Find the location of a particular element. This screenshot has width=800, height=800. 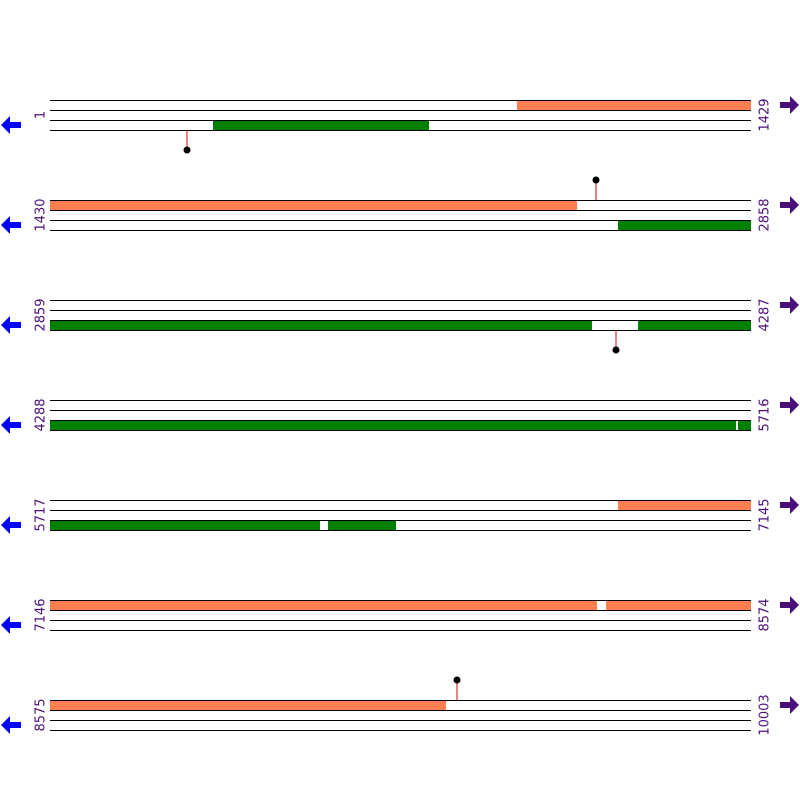

start-label: 8575 is located at coordinates (41, 714).